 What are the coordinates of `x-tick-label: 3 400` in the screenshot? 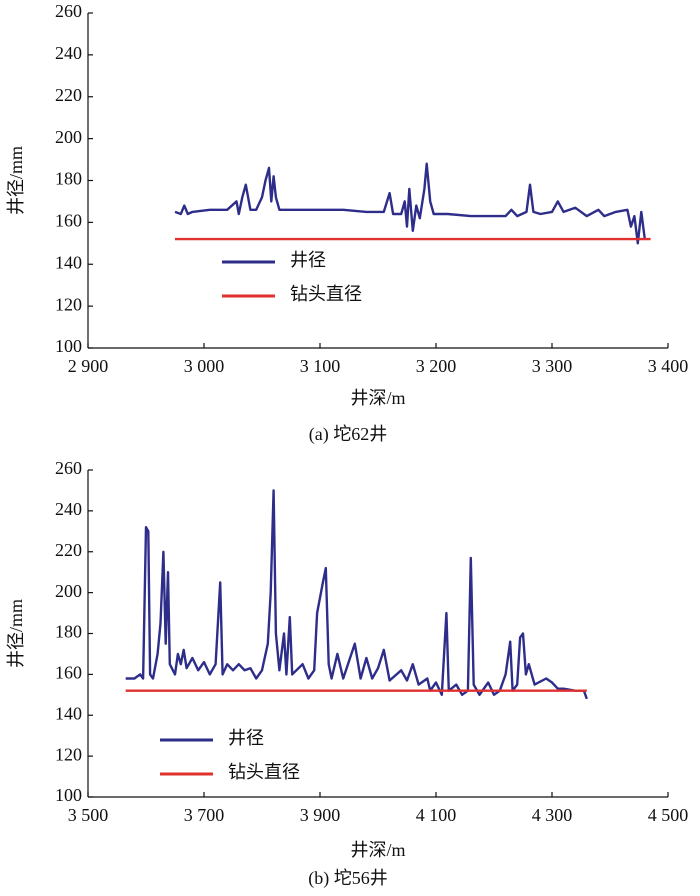 It's located at (668, 366).